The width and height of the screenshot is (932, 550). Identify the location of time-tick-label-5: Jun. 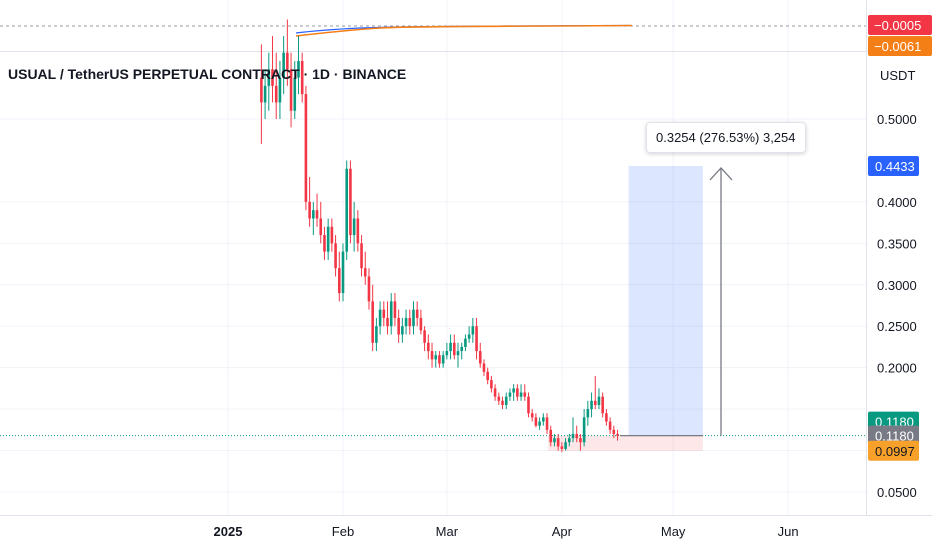
(788, 531).